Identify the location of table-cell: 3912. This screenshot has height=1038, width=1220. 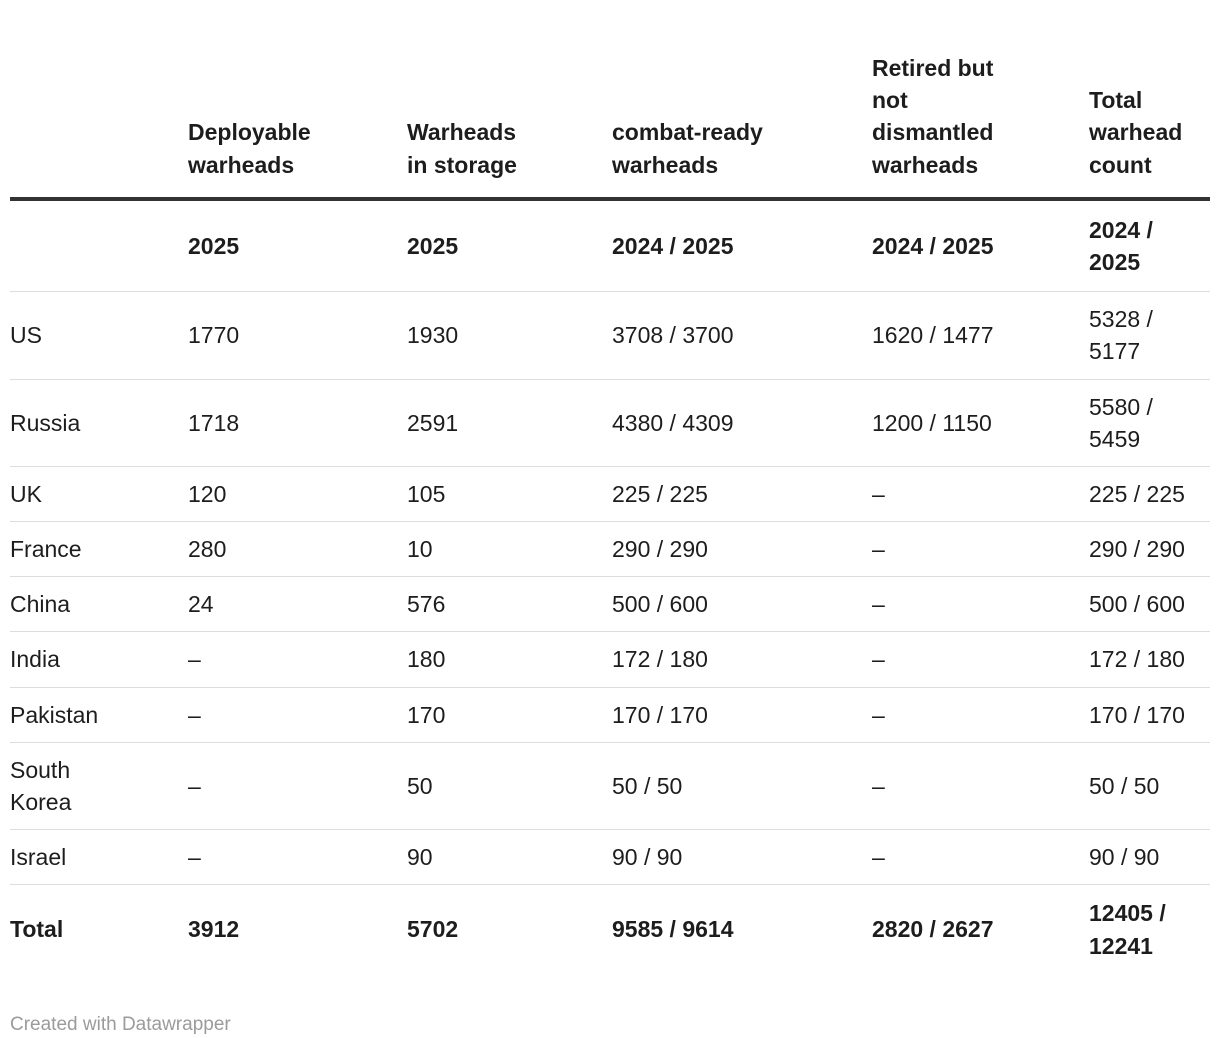
(214, 929).